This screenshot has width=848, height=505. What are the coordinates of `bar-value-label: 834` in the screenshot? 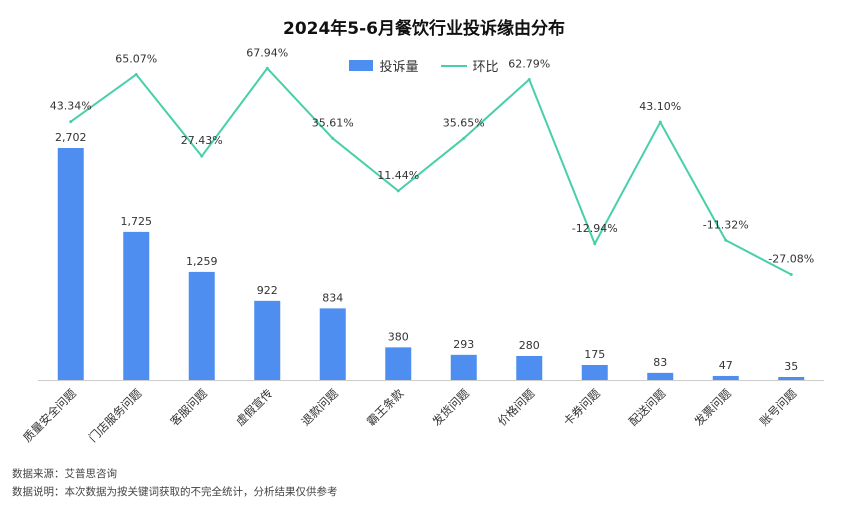 It's located at (332, 297).